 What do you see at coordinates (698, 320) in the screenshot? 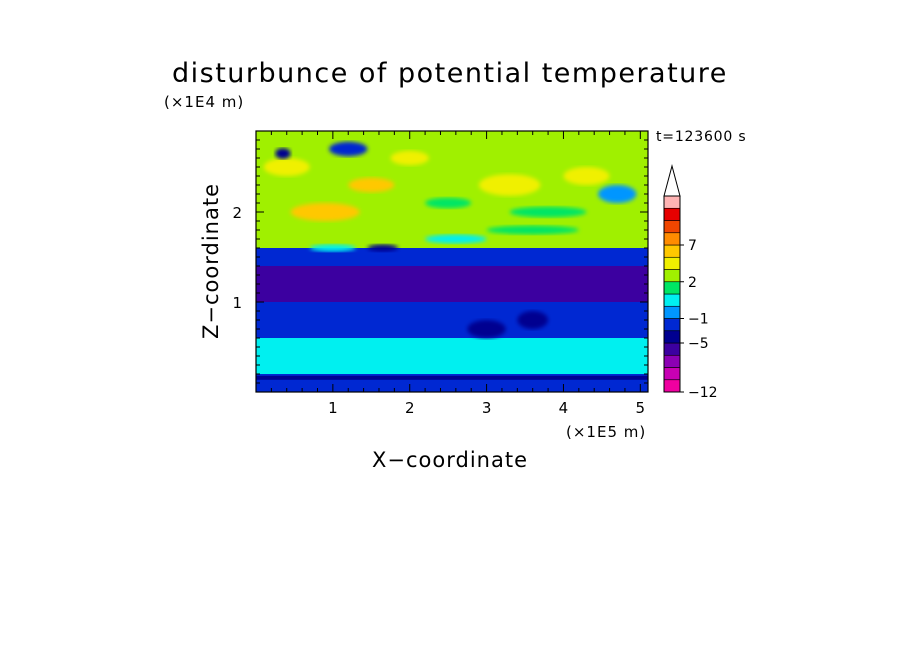
I see `colorbar-label: −1` at bounding box center [698, 320].